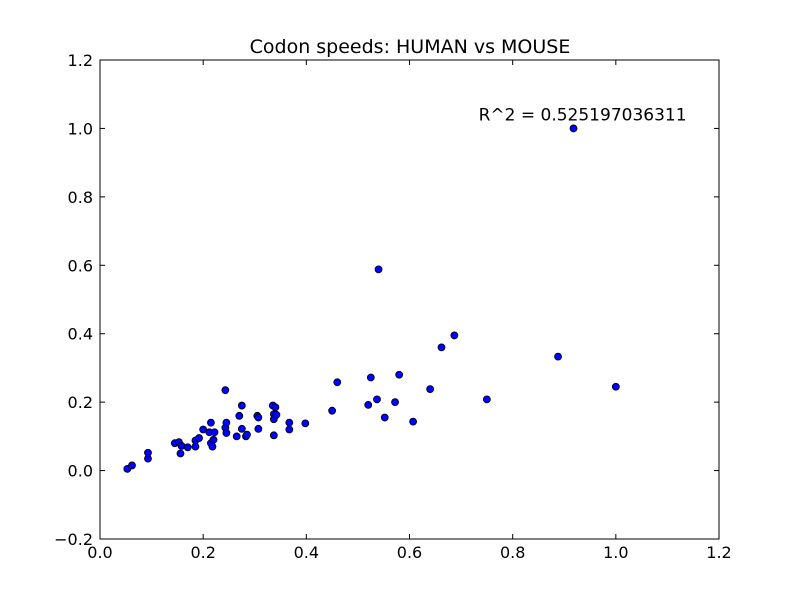 Image resolution: width=800 pixels, height=600 pixels. I want to click on x-tick-label: 1.2, so click(718, 552).